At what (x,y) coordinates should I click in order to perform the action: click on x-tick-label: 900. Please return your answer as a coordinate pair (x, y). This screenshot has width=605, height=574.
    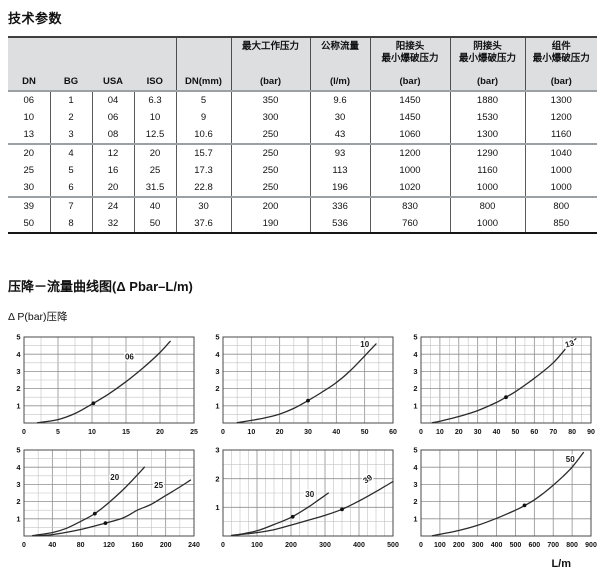
    Looking at the image, I should click on (591, 545).